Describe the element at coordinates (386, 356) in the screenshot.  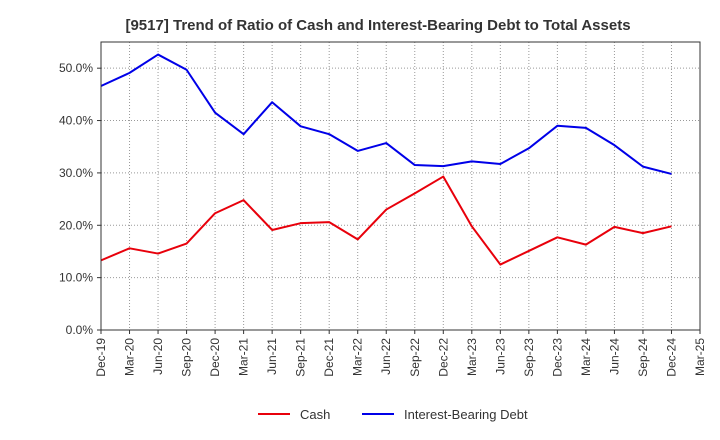
I see `x-tick-label: Jun-22` at that location.